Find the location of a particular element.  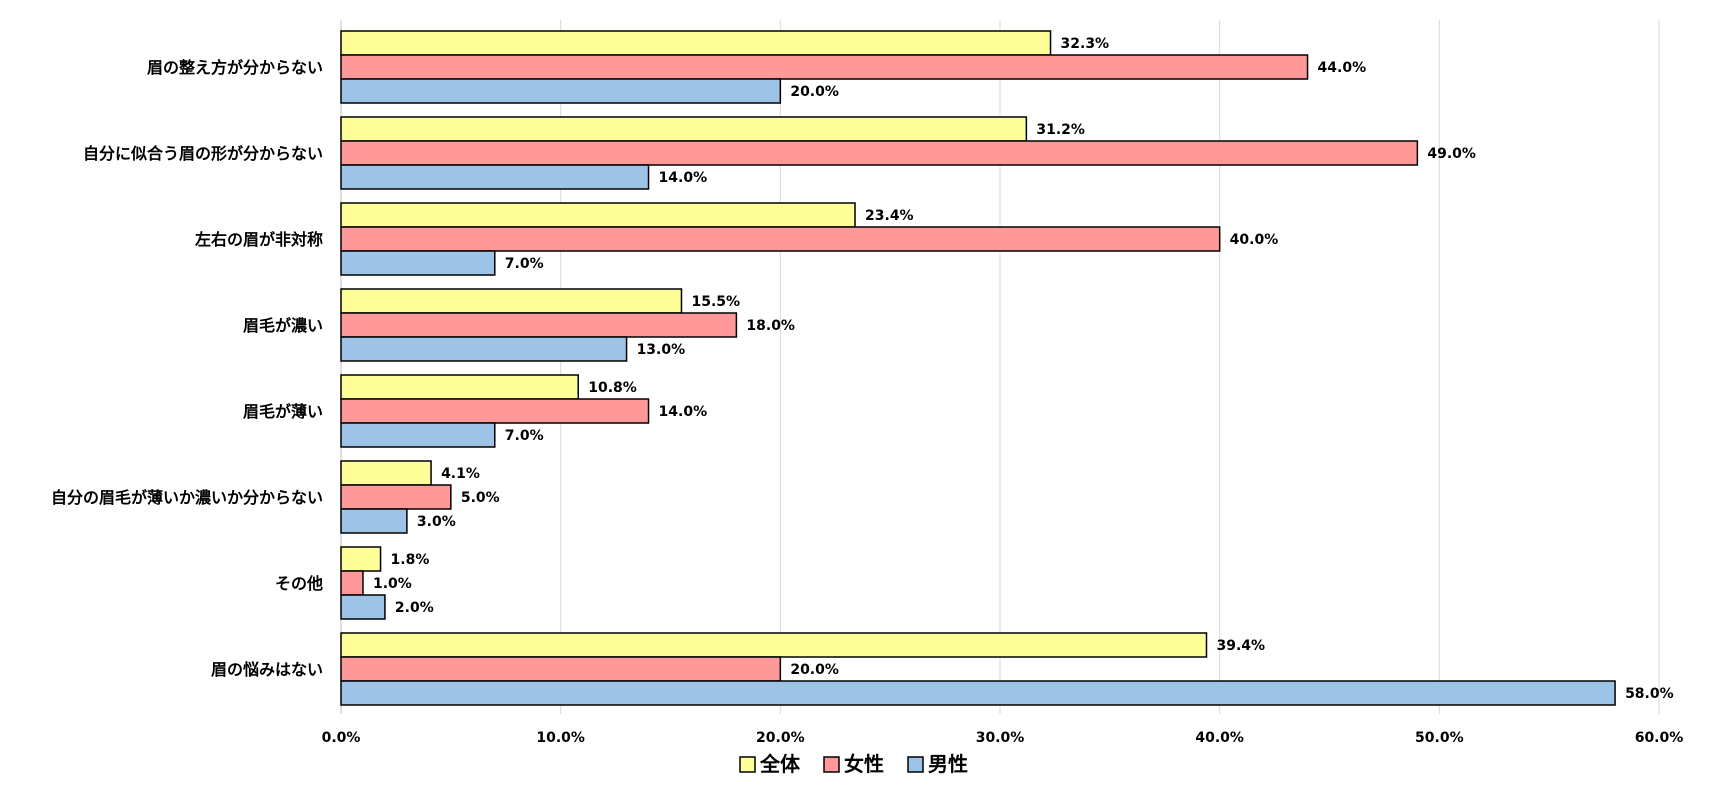

bar-女性-3 is located at coordinates (539, 325).